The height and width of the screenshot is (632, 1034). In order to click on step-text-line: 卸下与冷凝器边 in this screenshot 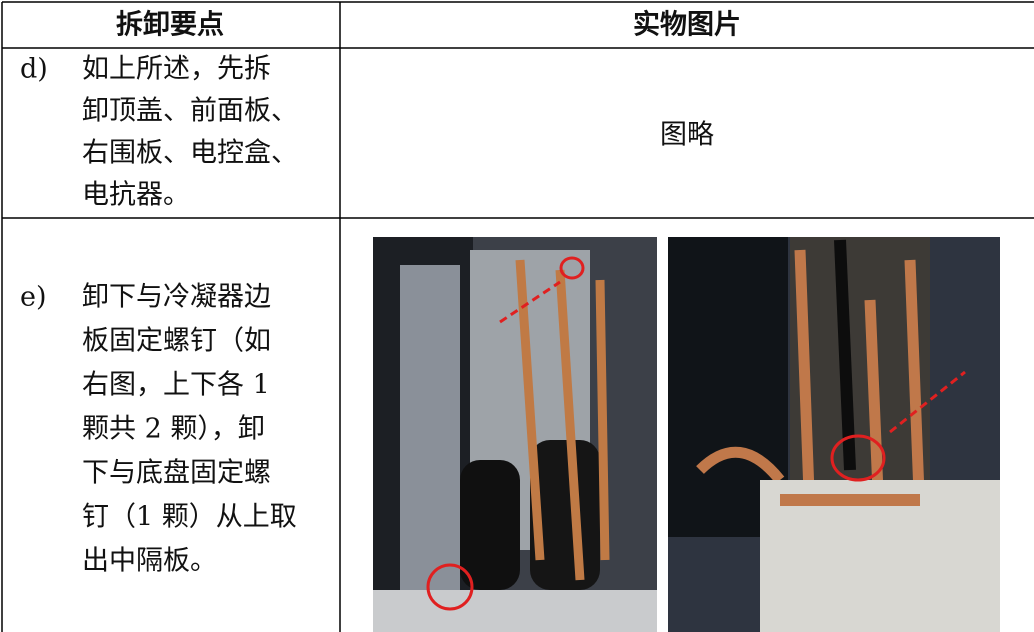, I will do `click(176, 297)`.